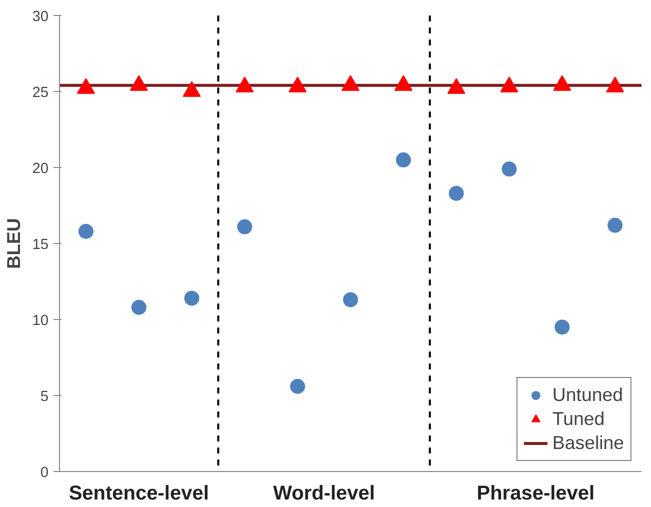 The image size is (651, 507). I want to click on y-tick-label: 20, so click(40, 169).